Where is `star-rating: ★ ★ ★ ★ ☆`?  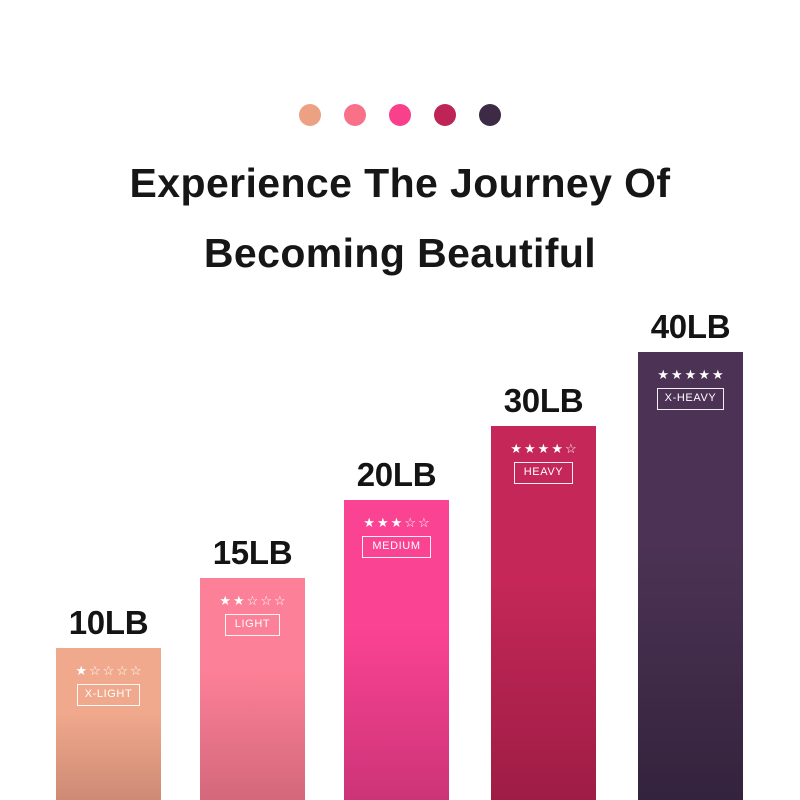 star-rating: ★ ★ ★ ★ ☆ is located at coordinates (543, 448).